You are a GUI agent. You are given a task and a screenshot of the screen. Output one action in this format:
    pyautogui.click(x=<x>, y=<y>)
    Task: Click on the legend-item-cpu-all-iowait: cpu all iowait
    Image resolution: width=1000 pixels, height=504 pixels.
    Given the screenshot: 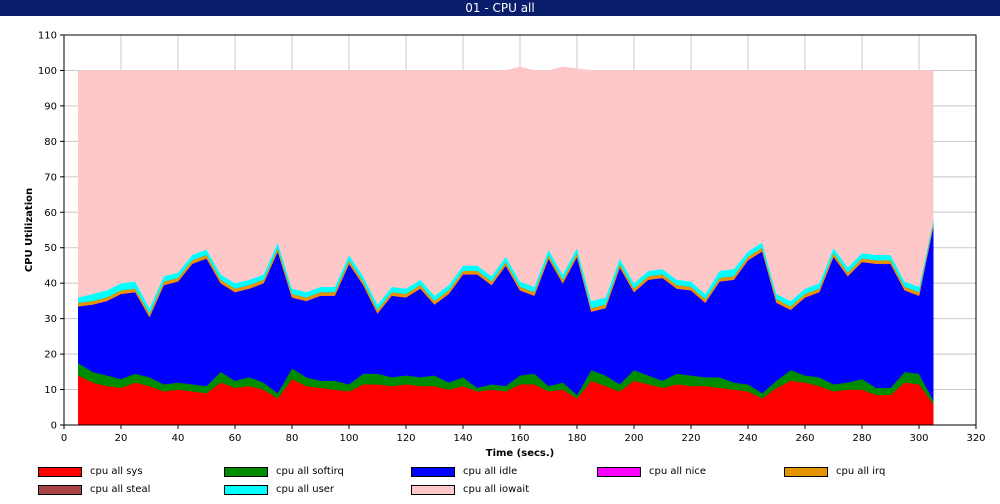 What is the action you would take?
    pyautogui.click(x=470, y=491)
    